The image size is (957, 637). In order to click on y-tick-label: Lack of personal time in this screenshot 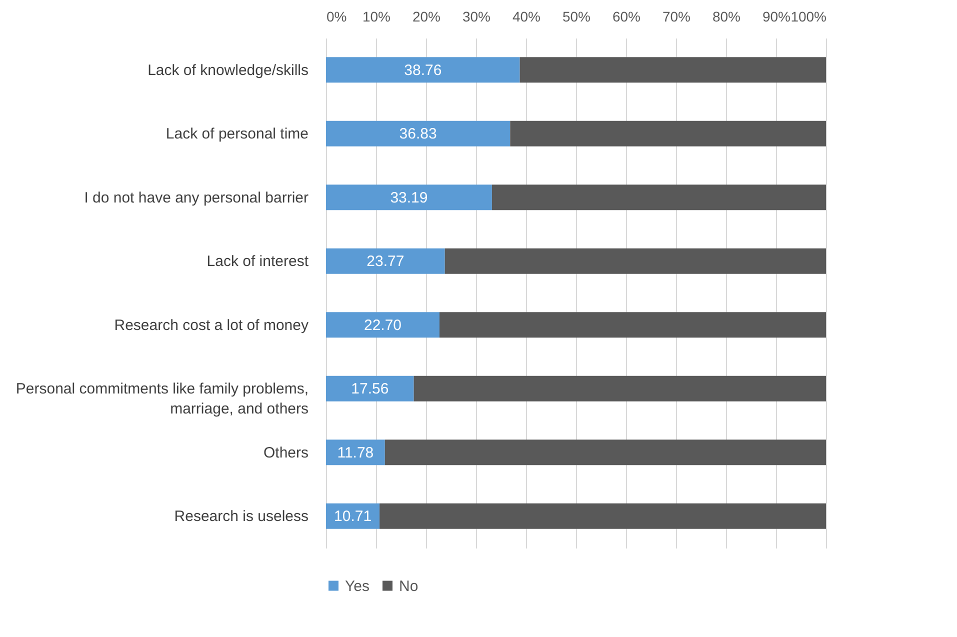, I will do `click(237, 134)`.